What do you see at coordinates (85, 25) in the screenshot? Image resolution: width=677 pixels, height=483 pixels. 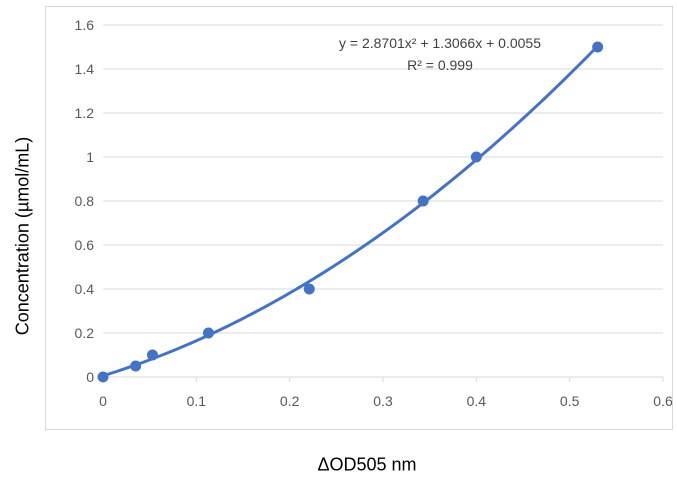 I see `y-tick-label: 1.6` at bounding box center [85, 25].